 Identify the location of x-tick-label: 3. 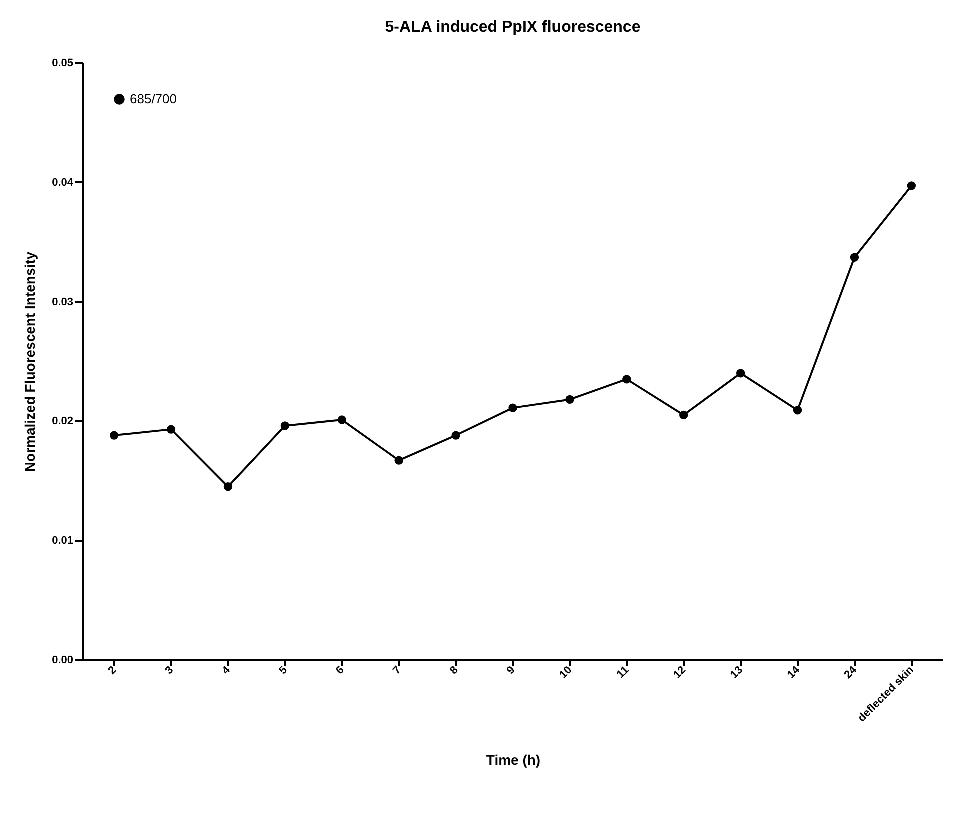
(169, 671).